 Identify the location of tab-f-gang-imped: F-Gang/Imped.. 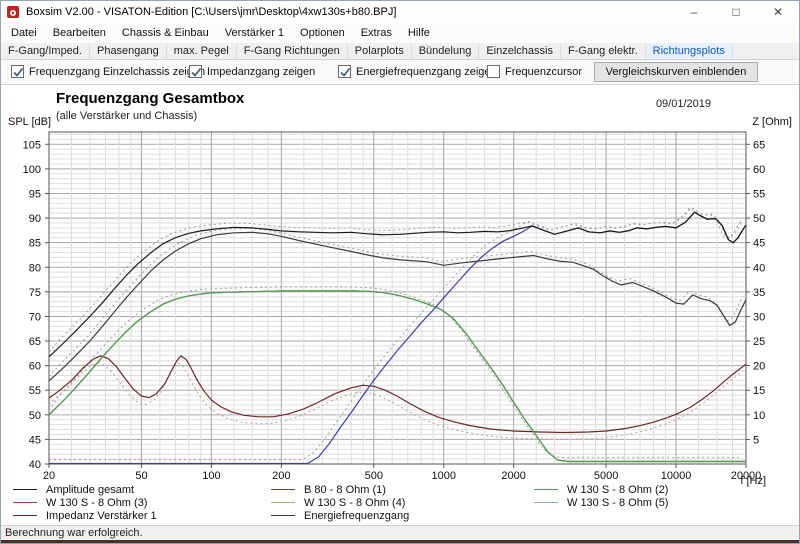
(45, 51).